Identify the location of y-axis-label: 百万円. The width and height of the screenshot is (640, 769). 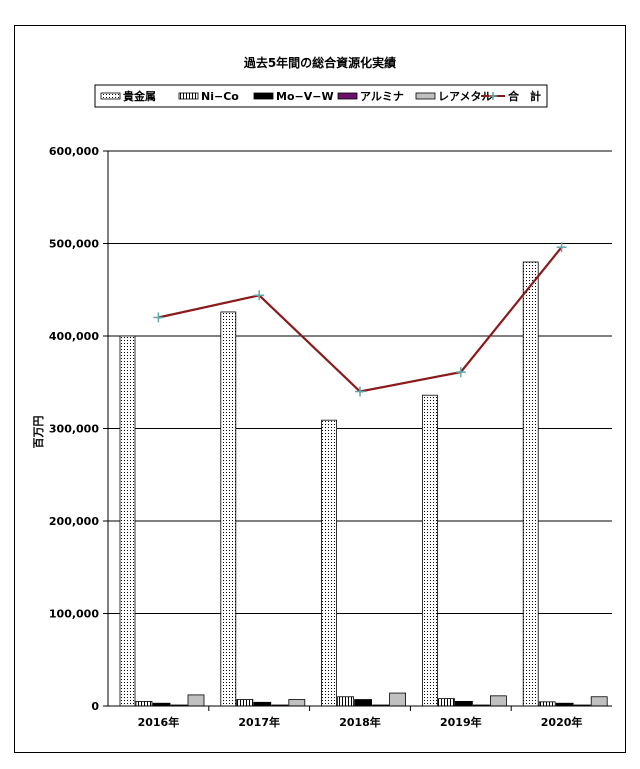
(38, 432).